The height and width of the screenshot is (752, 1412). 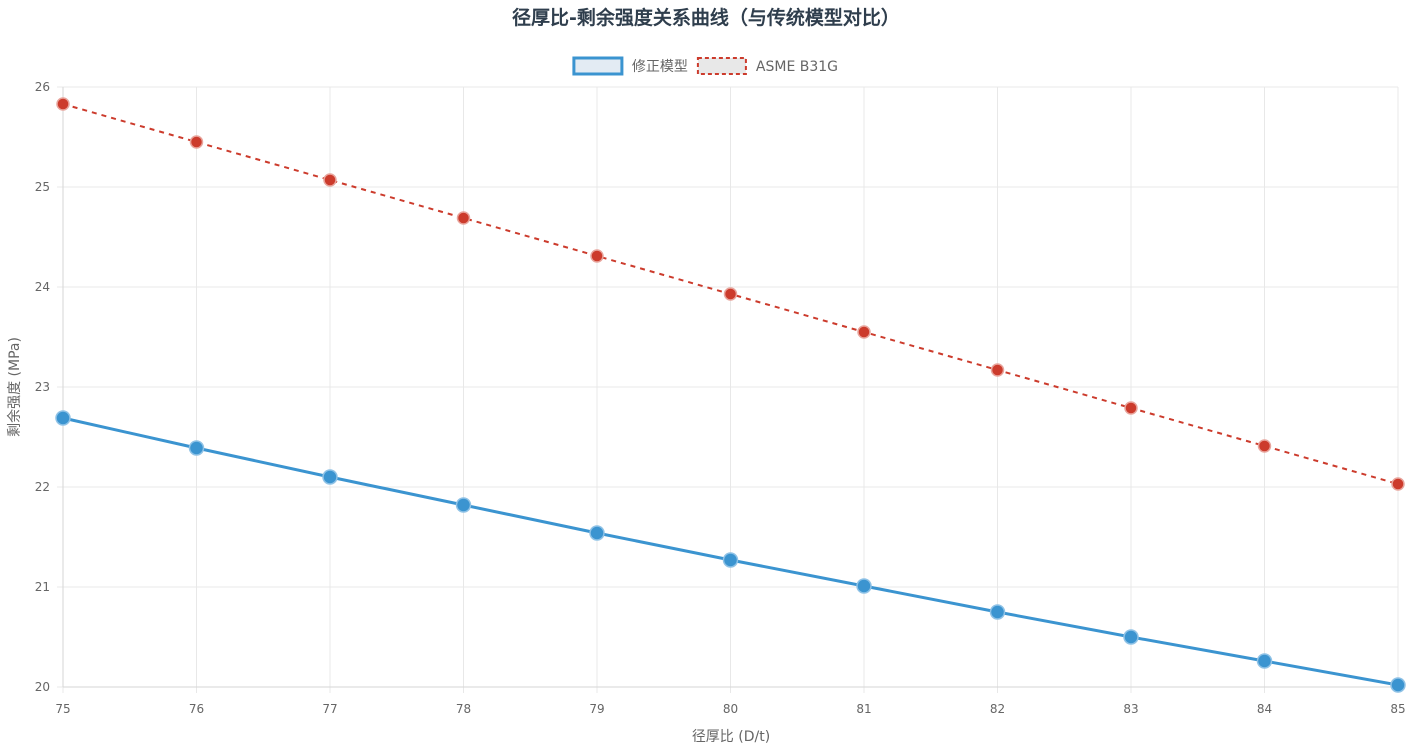 I want to click on legend-label: ASME B31G, so click(x=797, y=67).